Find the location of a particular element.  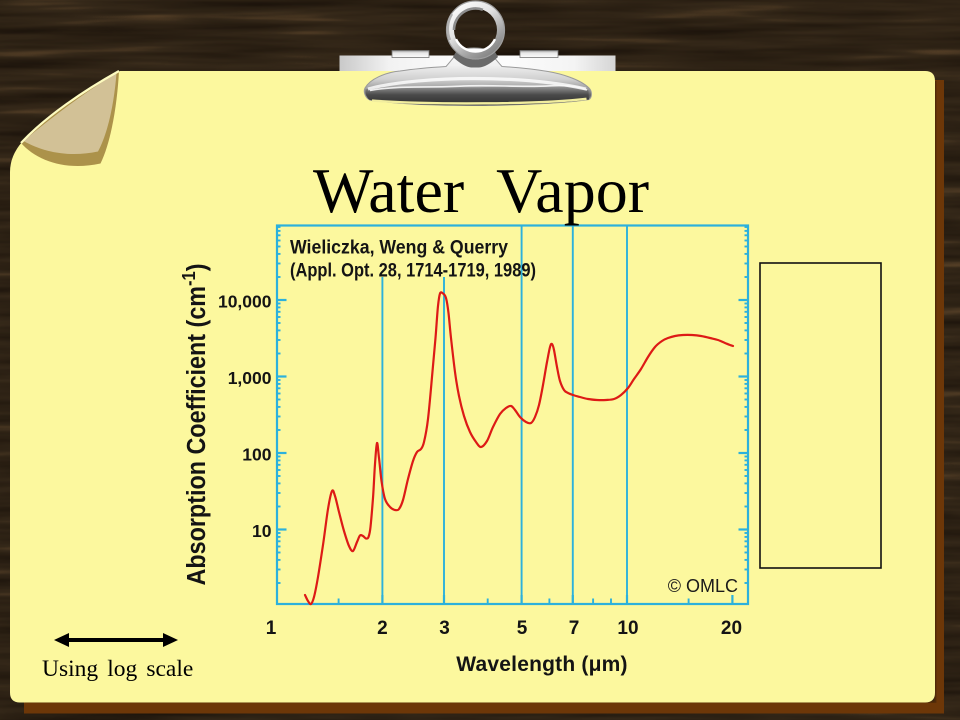

svg-text: 7 is located at coordinates (574, 628).